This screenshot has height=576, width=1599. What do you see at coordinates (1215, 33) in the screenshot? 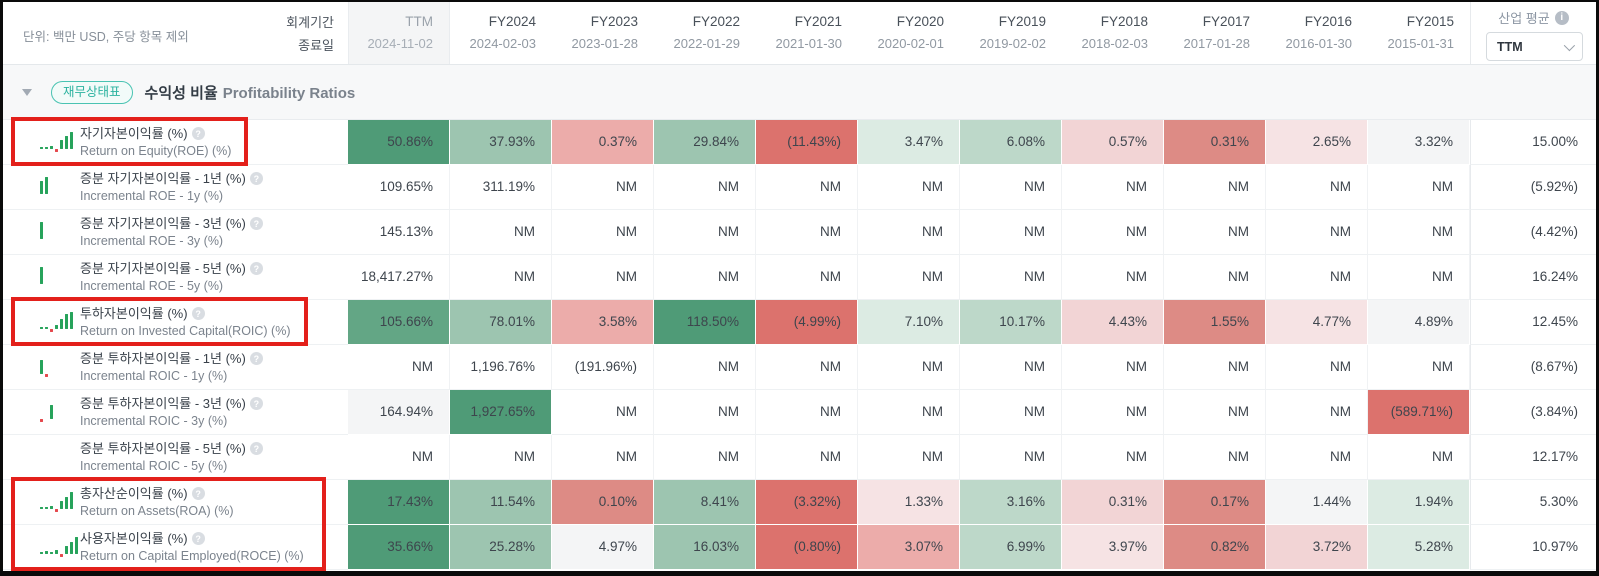
I see `column-header-fy2017: FY2017 2017-01-28` at bounding box center [1215, 33].